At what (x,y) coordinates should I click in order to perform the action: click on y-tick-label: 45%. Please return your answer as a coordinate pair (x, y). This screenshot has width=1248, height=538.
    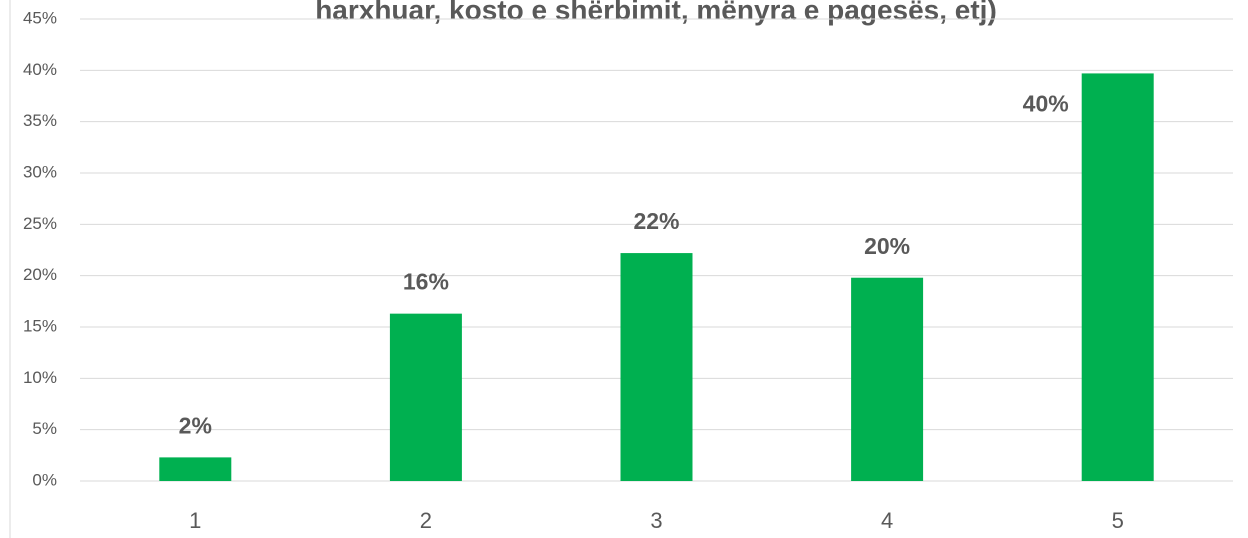
    Looking at the image, I should click on (40, 17).